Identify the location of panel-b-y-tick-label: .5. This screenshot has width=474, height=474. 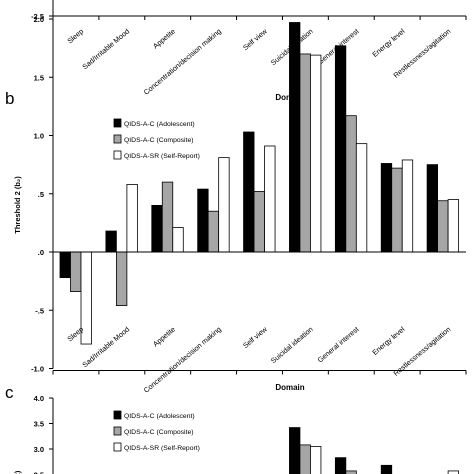
(41, 194).